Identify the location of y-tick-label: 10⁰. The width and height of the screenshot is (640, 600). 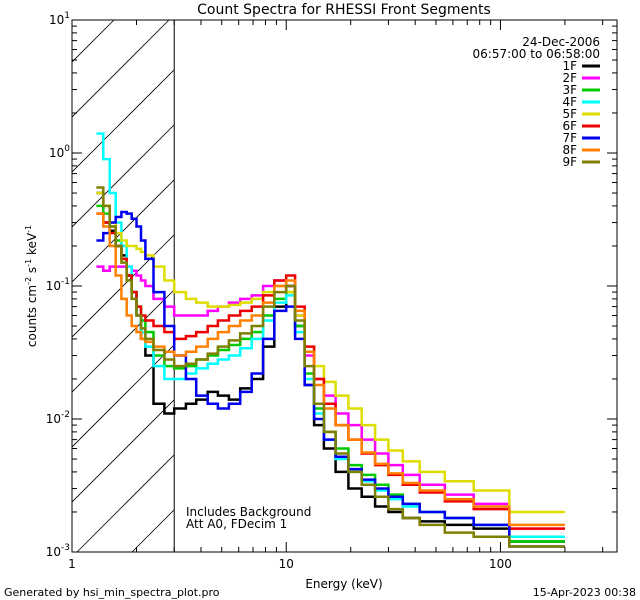
(59, 152).